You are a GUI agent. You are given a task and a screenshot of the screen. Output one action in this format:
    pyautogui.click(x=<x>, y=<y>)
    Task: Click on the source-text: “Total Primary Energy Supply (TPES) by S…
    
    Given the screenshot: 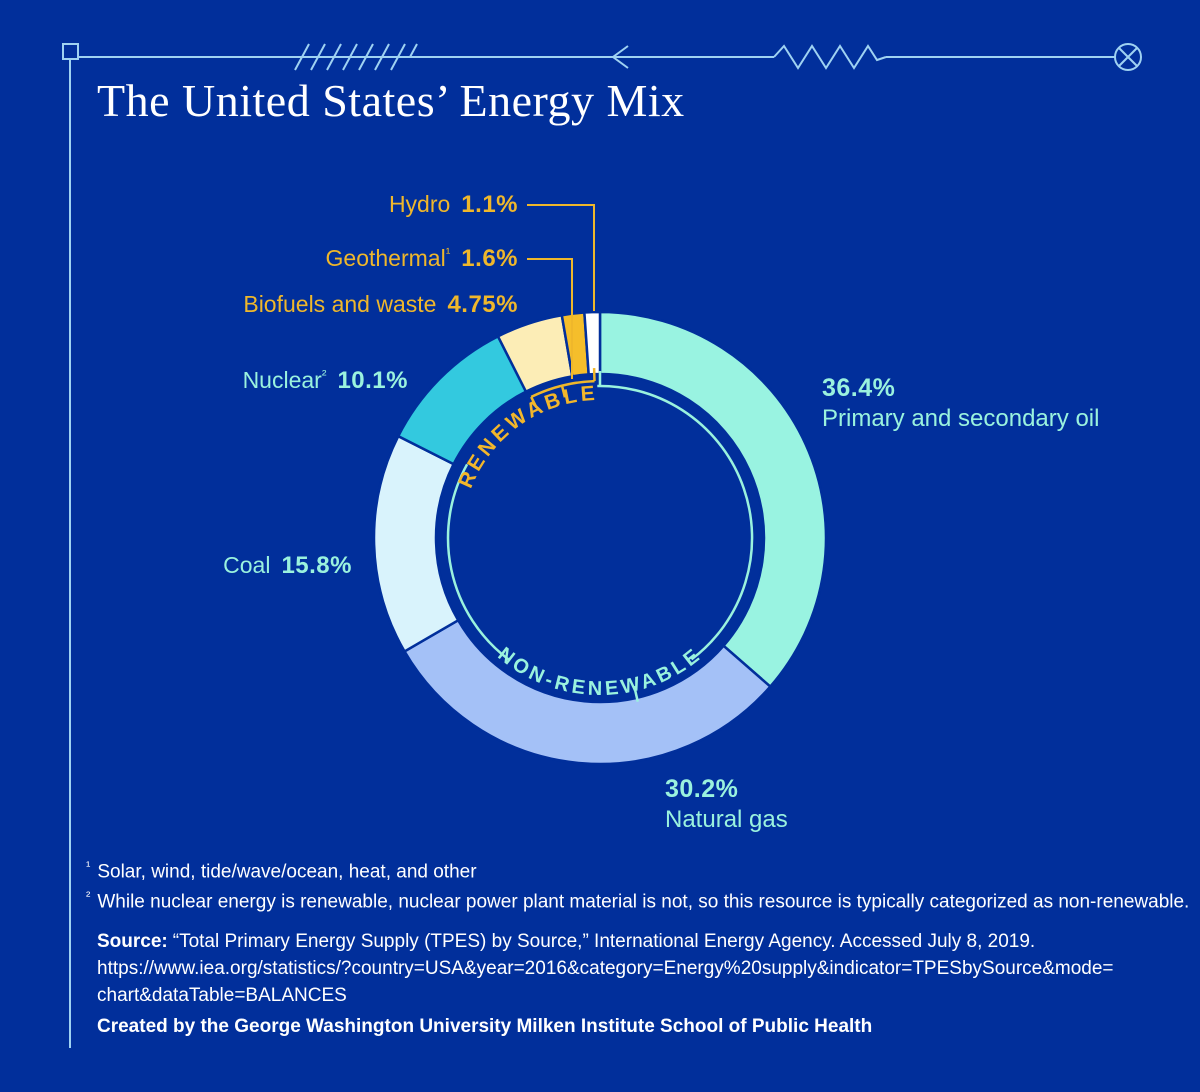 What is the action you would take?
    pyautogui.click(x=604, y=941)
    